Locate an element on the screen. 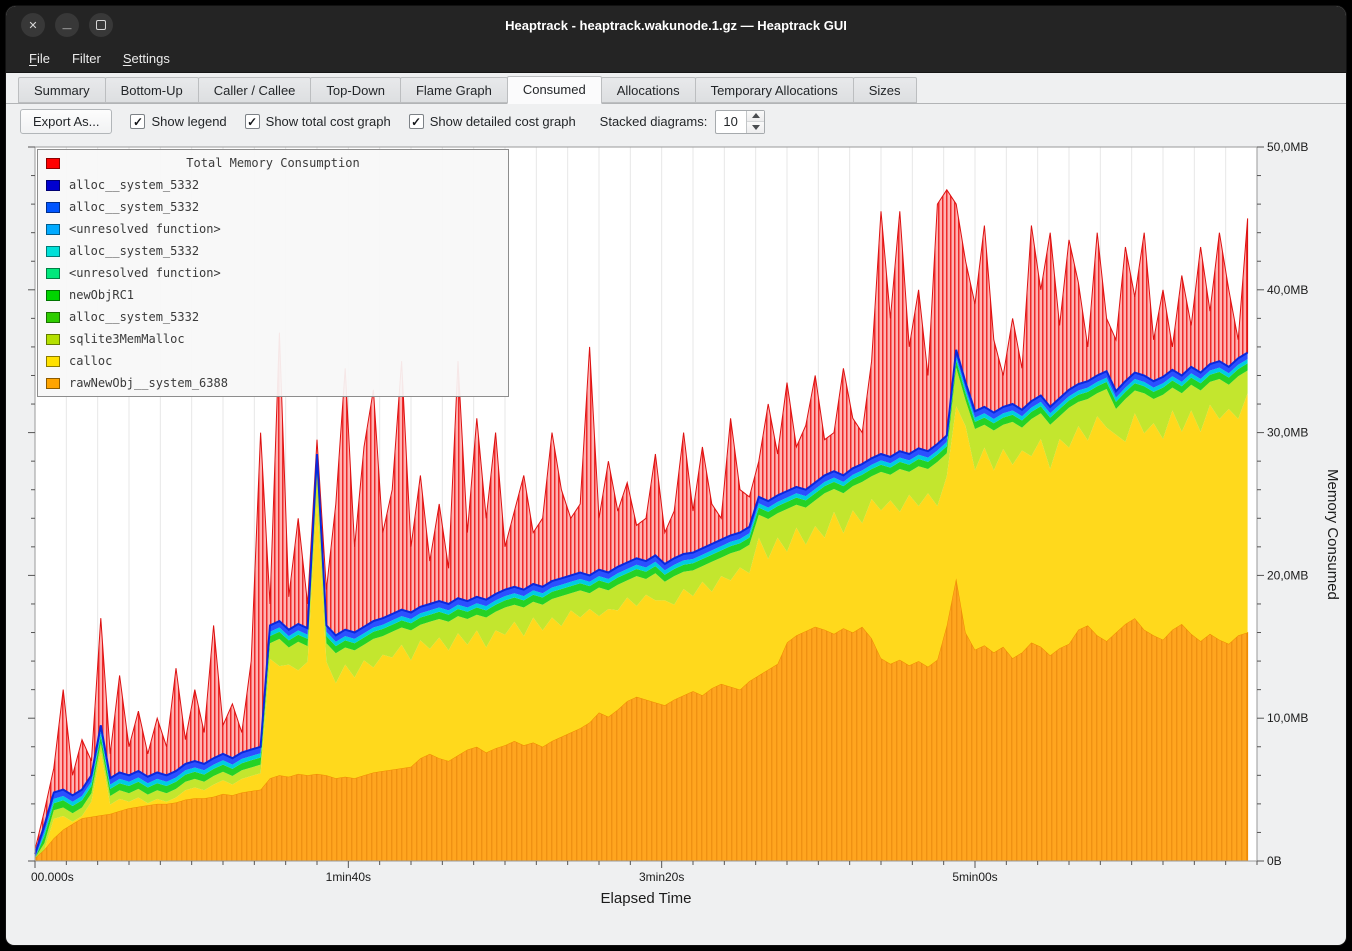  menu-item-settings: Settings is located at coordinates (146, 58).